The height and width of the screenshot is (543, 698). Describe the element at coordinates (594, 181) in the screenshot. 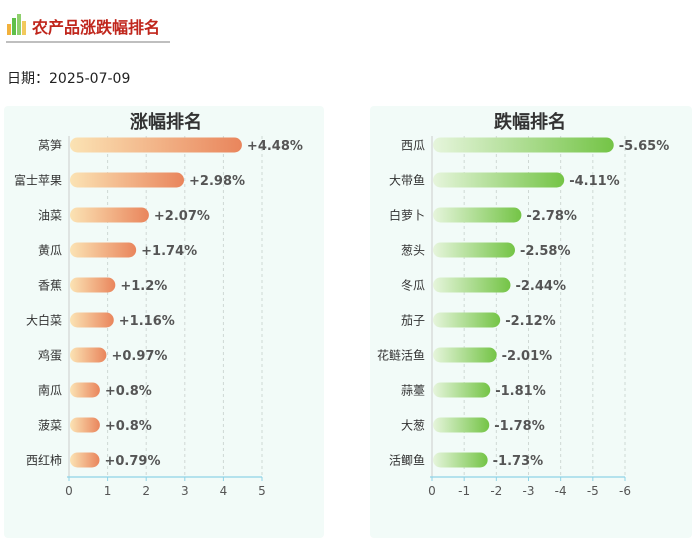

I see `bar-value-label: -4.11%` at that location.